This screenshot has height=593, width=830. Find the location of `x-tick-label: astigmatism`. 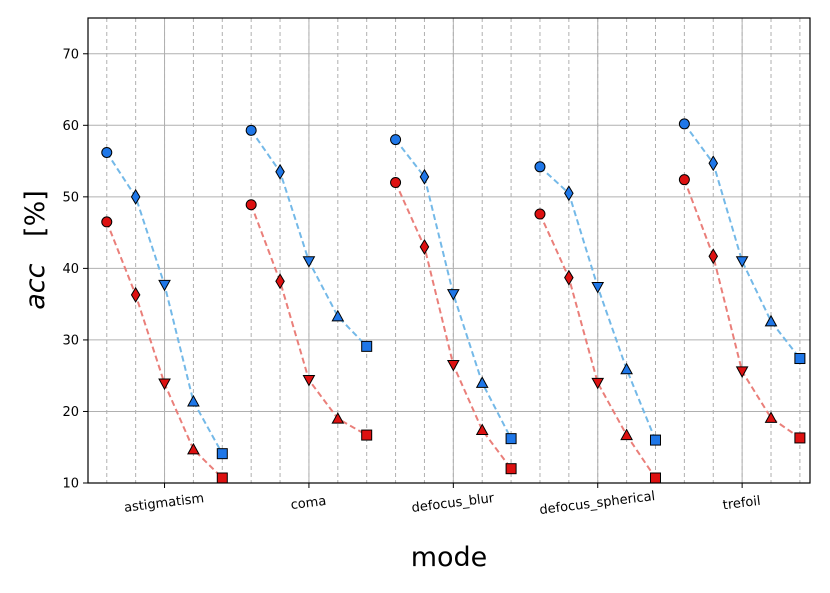

x-tick-label: astigmatism is located at coordinates (164, 503).